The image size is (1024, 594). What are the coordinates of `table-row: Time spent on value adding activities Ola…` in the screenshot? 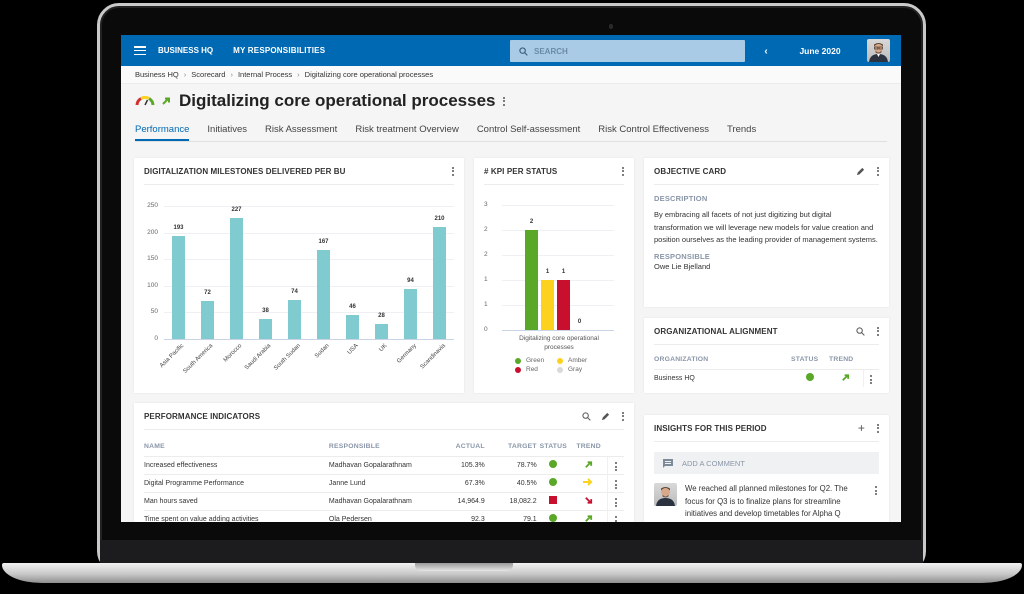 It's located at (384, 515).